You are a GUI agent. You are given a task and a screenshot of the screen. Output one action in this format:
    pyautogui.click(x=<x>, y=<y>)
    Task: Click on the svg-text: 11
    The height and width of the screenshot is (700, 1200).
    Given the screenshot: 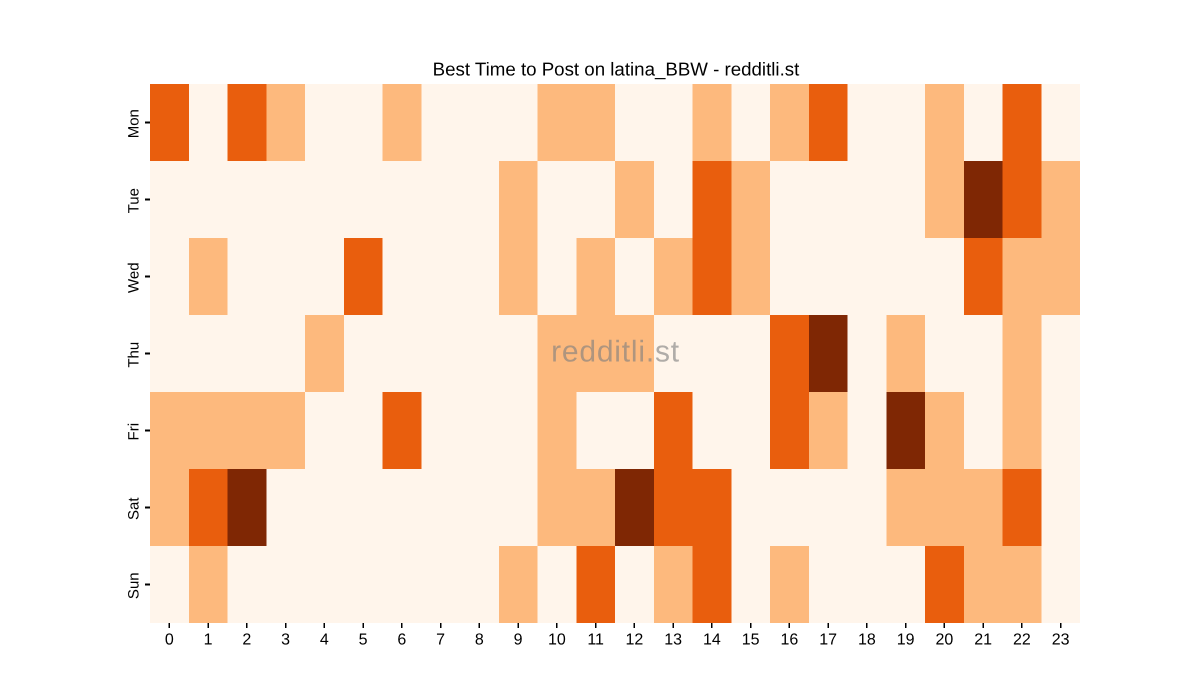 What is the action you would take?
    pyautogui.click(x=595, y=640)
    